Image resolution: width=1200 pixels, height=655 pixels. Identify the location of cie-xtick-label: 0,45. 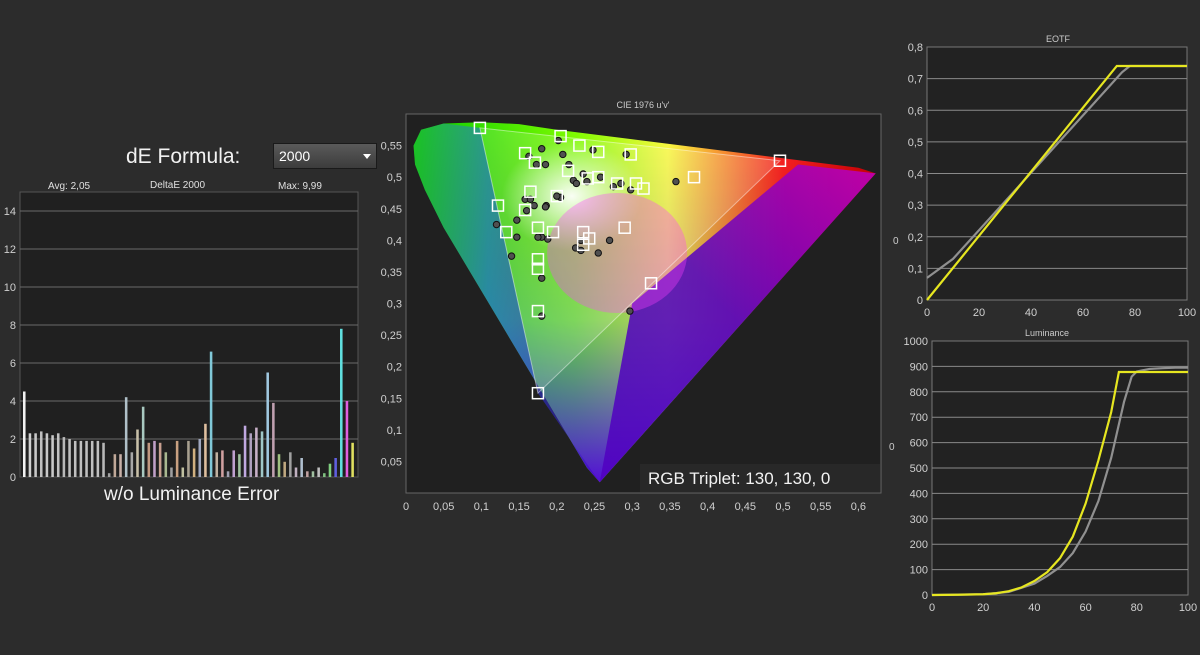
(745, 507).